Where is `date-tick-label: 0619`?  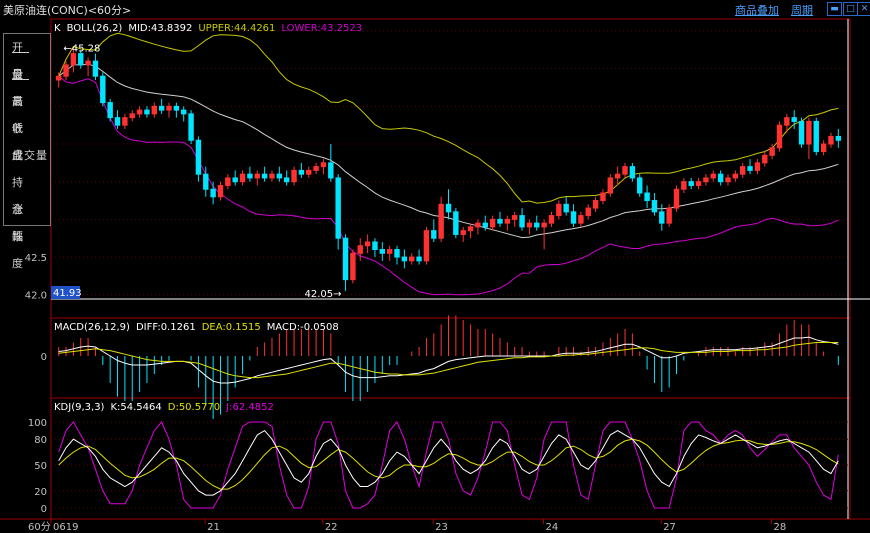
date-tick-label: 0619 is located at coordinates (65, 527).